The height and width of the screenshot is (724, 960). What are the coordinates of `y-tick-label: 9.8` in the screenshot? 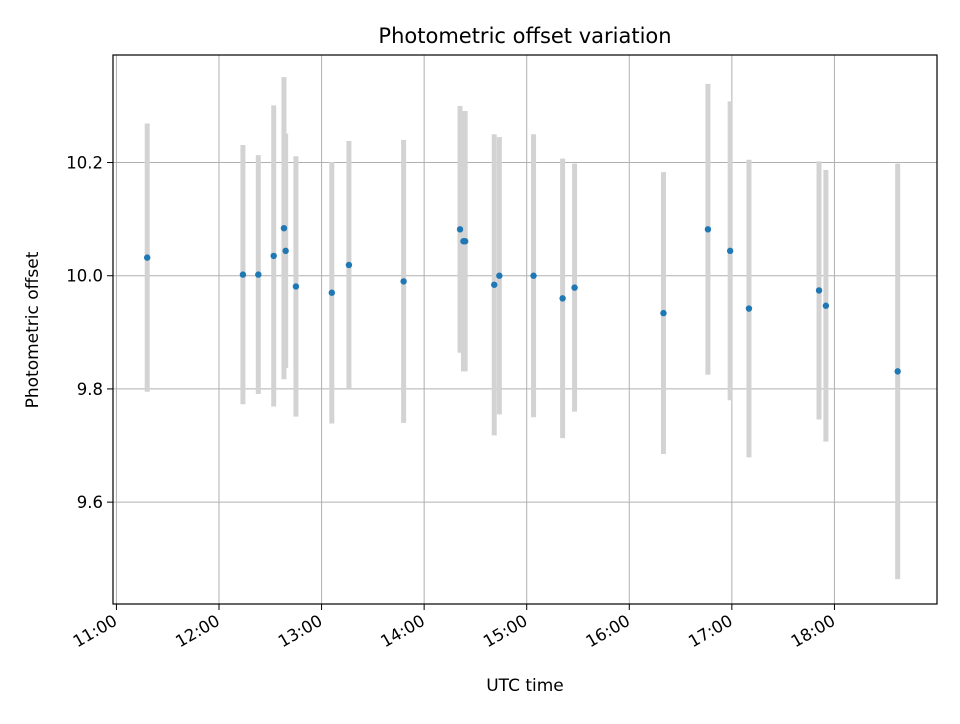 It's located at (90, 389).